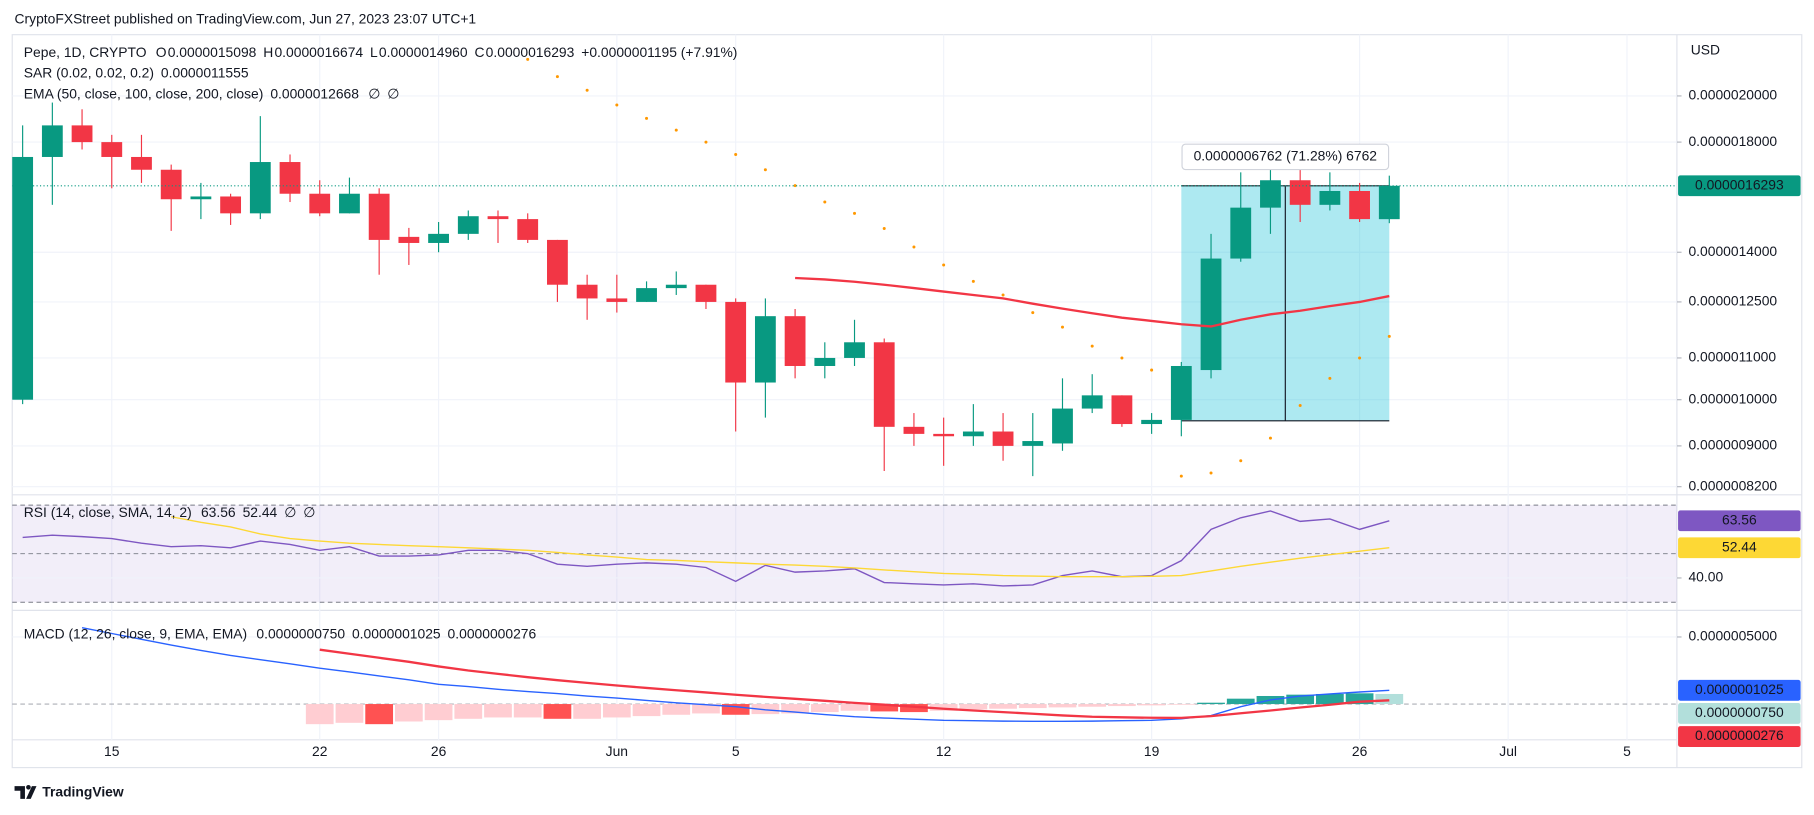 The image size is (1814, 815). What do you see at coordinates (944, 751) in the screenshot?
I see `x-tick-label: 12` at bounding box center [944, 751].